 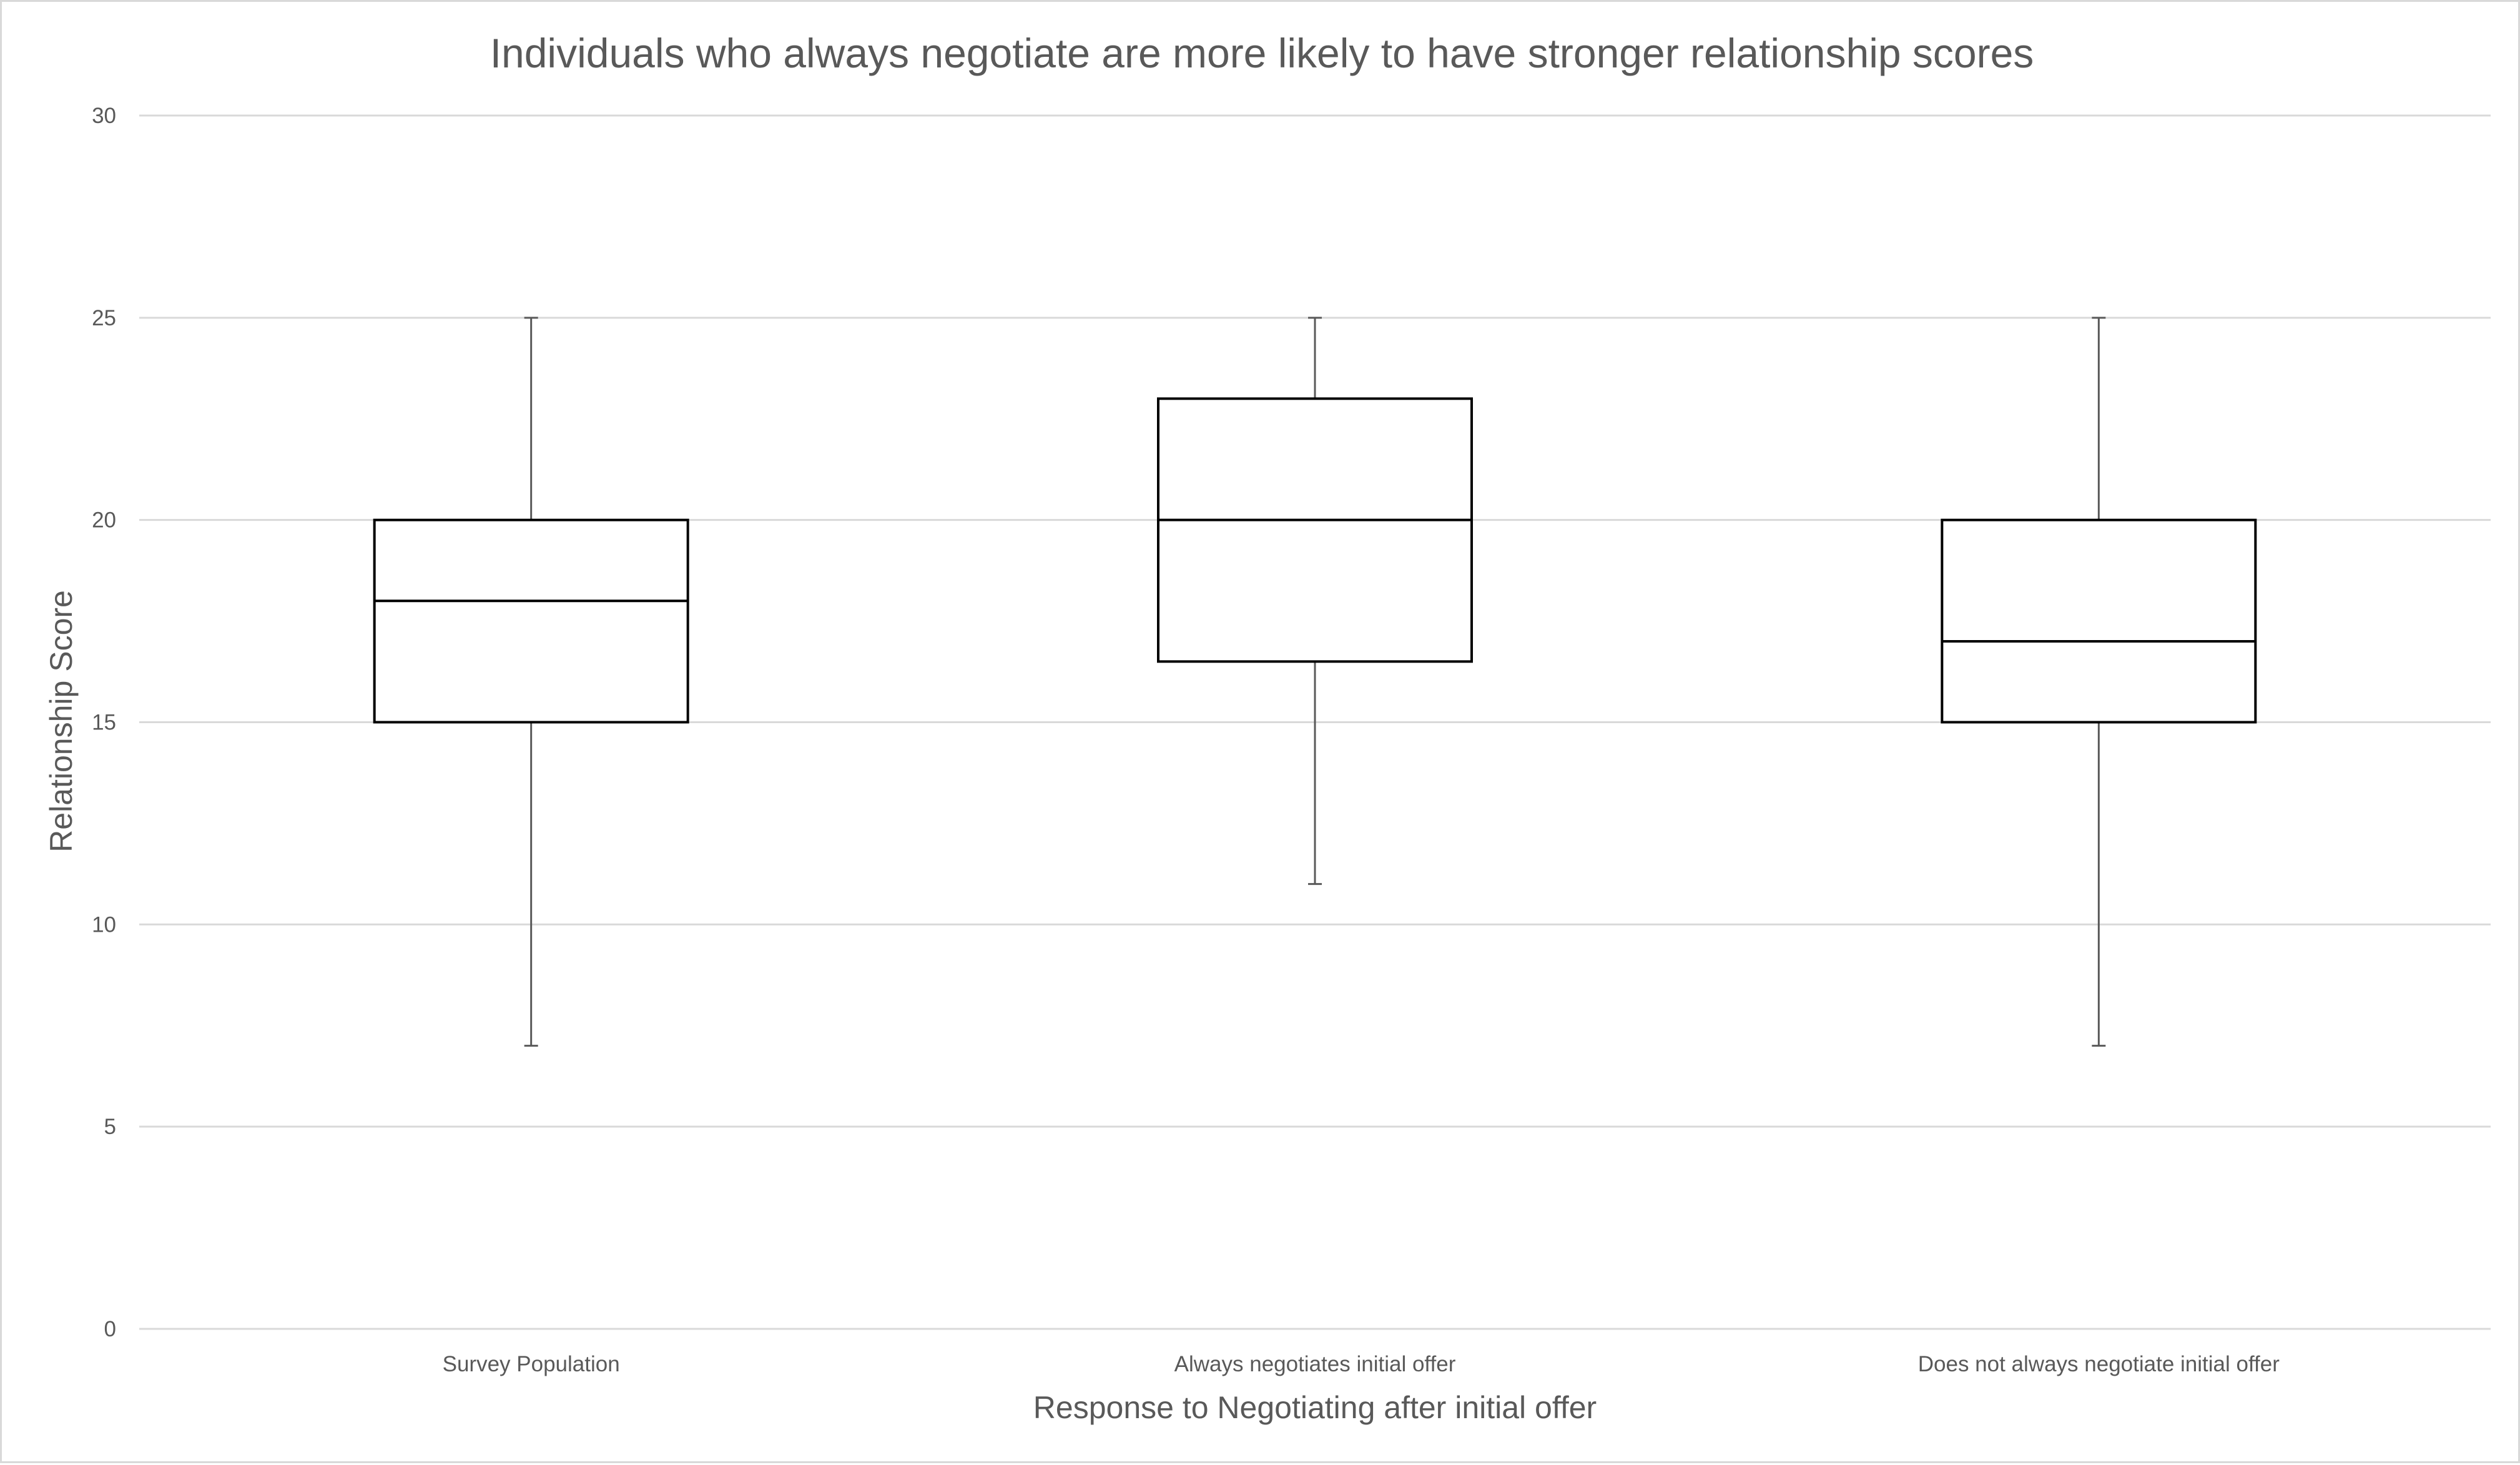 What do you see at coordinates (62, 721) in the screenshot?
I see `y-axis-title: Relationship Score` at bounding box center [62, 721].